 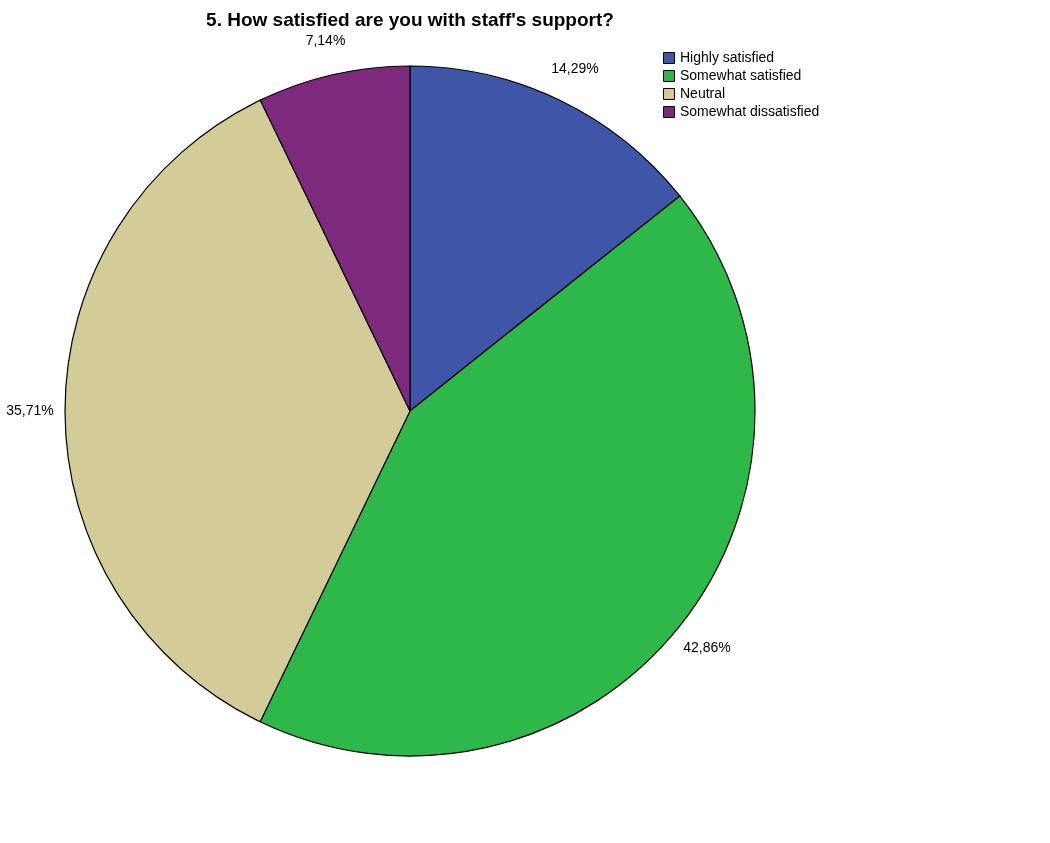 I want to click on chart-title: 5. How satisfied are you with staff's support?, so click(x=410, y=19).